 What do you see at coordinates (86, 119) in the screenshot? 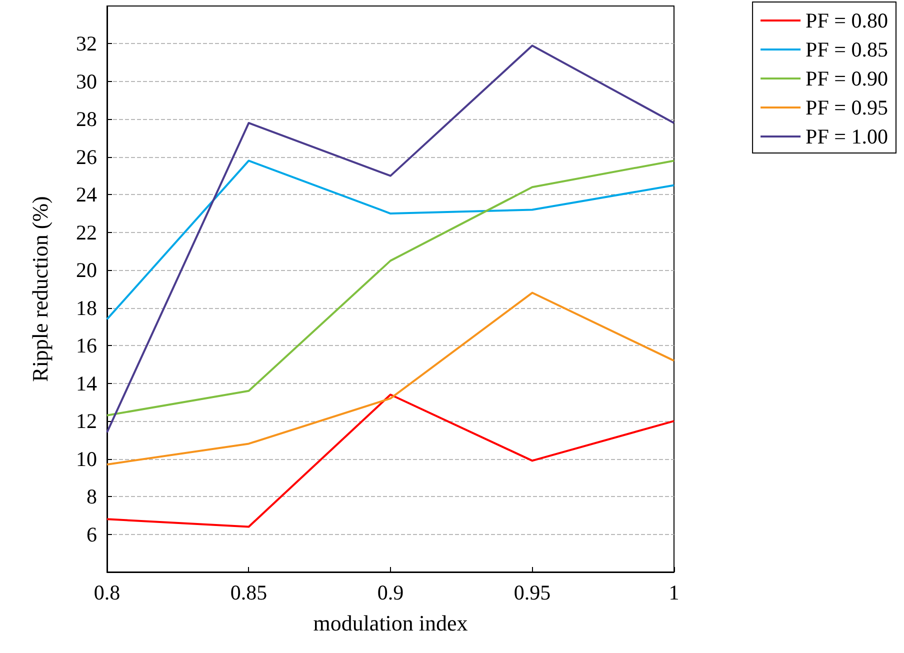
I see `y-tick-label: 28` at bounding box center [86, 119].